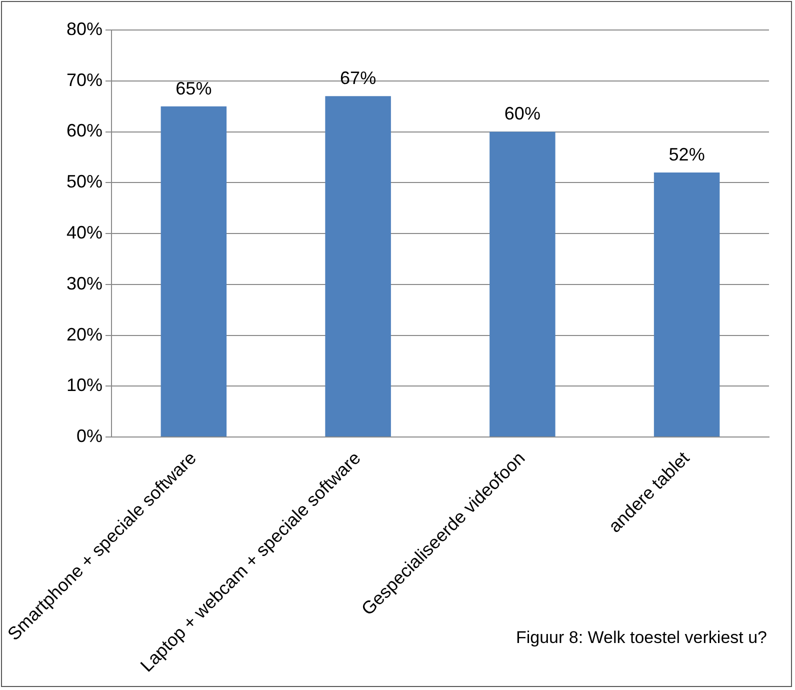 The image size is (795, 690). What do you see at coordinates (84, 130) in the screenshot?
I see `y-tick-label: 60%` at bounding box center [84, 130].